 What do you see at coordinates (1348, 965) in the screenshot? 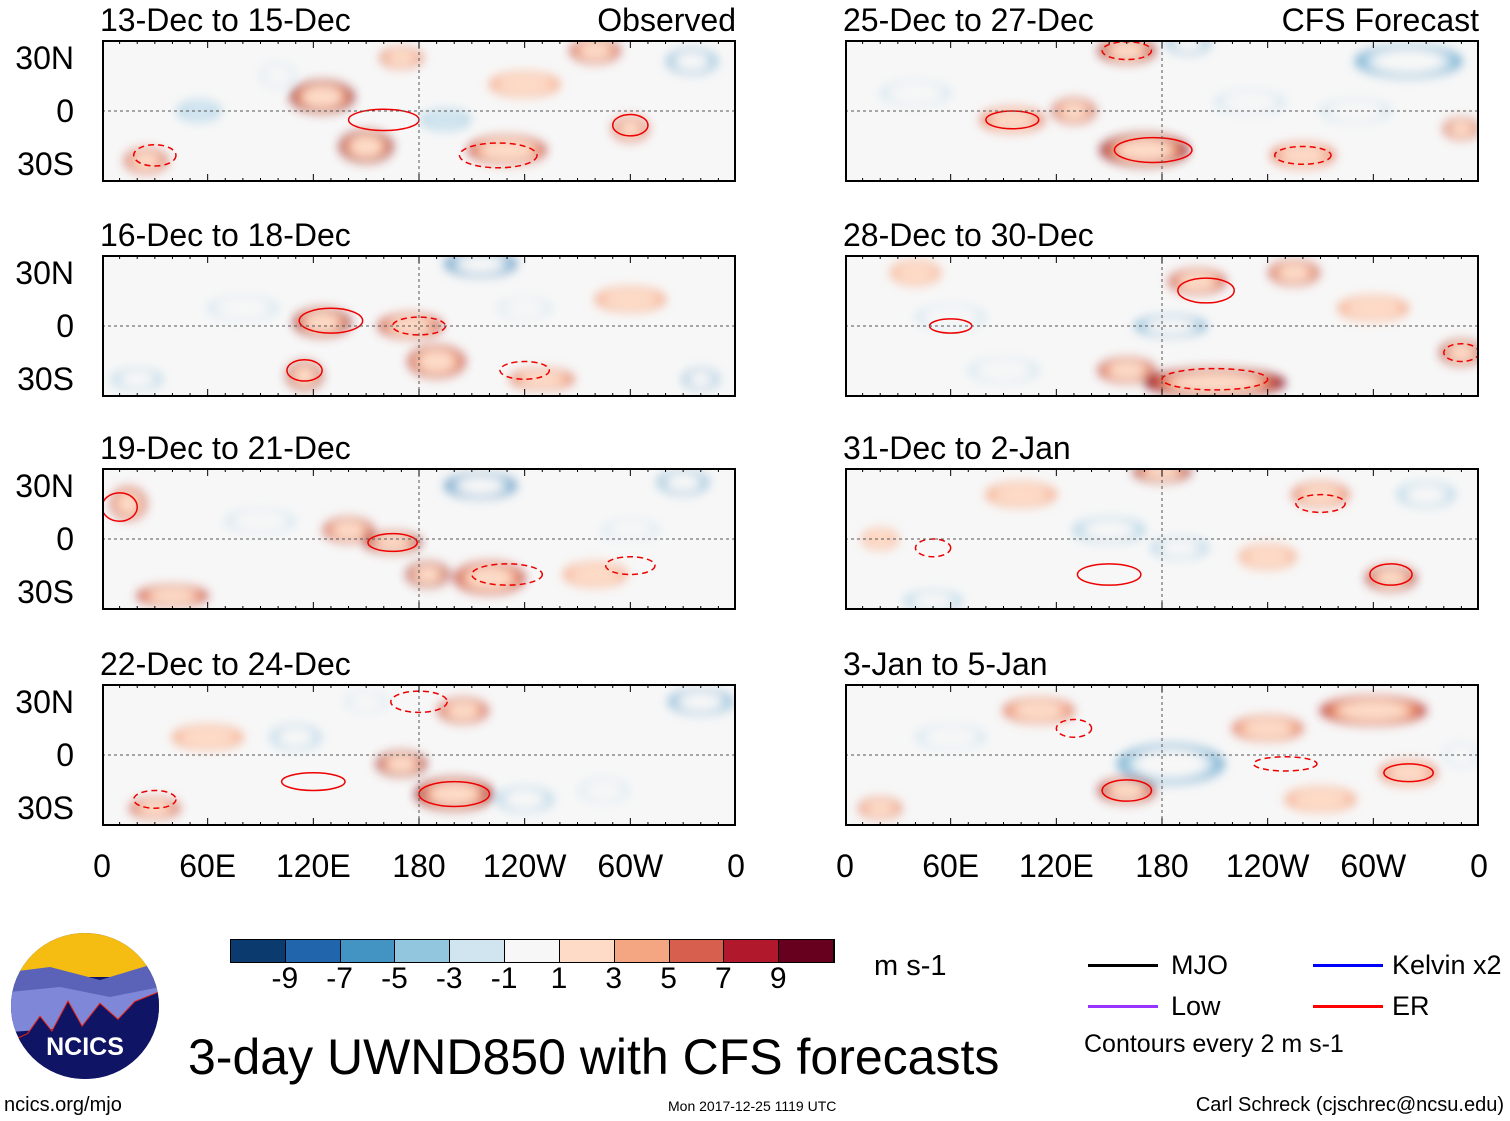
I see `legend-line-kelvin` at bounding box center [1348, 965].